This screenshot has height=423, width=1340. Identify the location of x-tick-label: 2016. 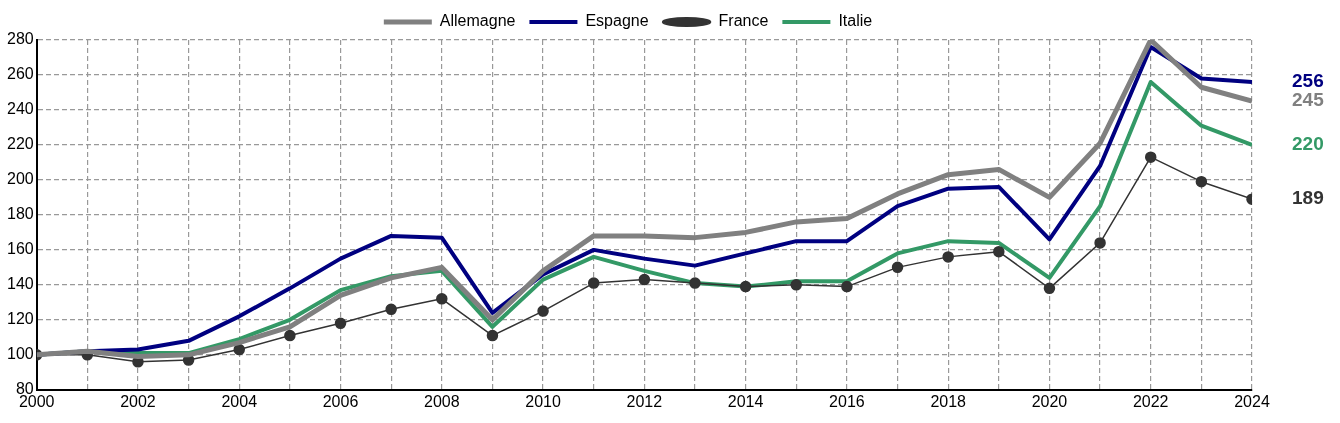
(847, 401).